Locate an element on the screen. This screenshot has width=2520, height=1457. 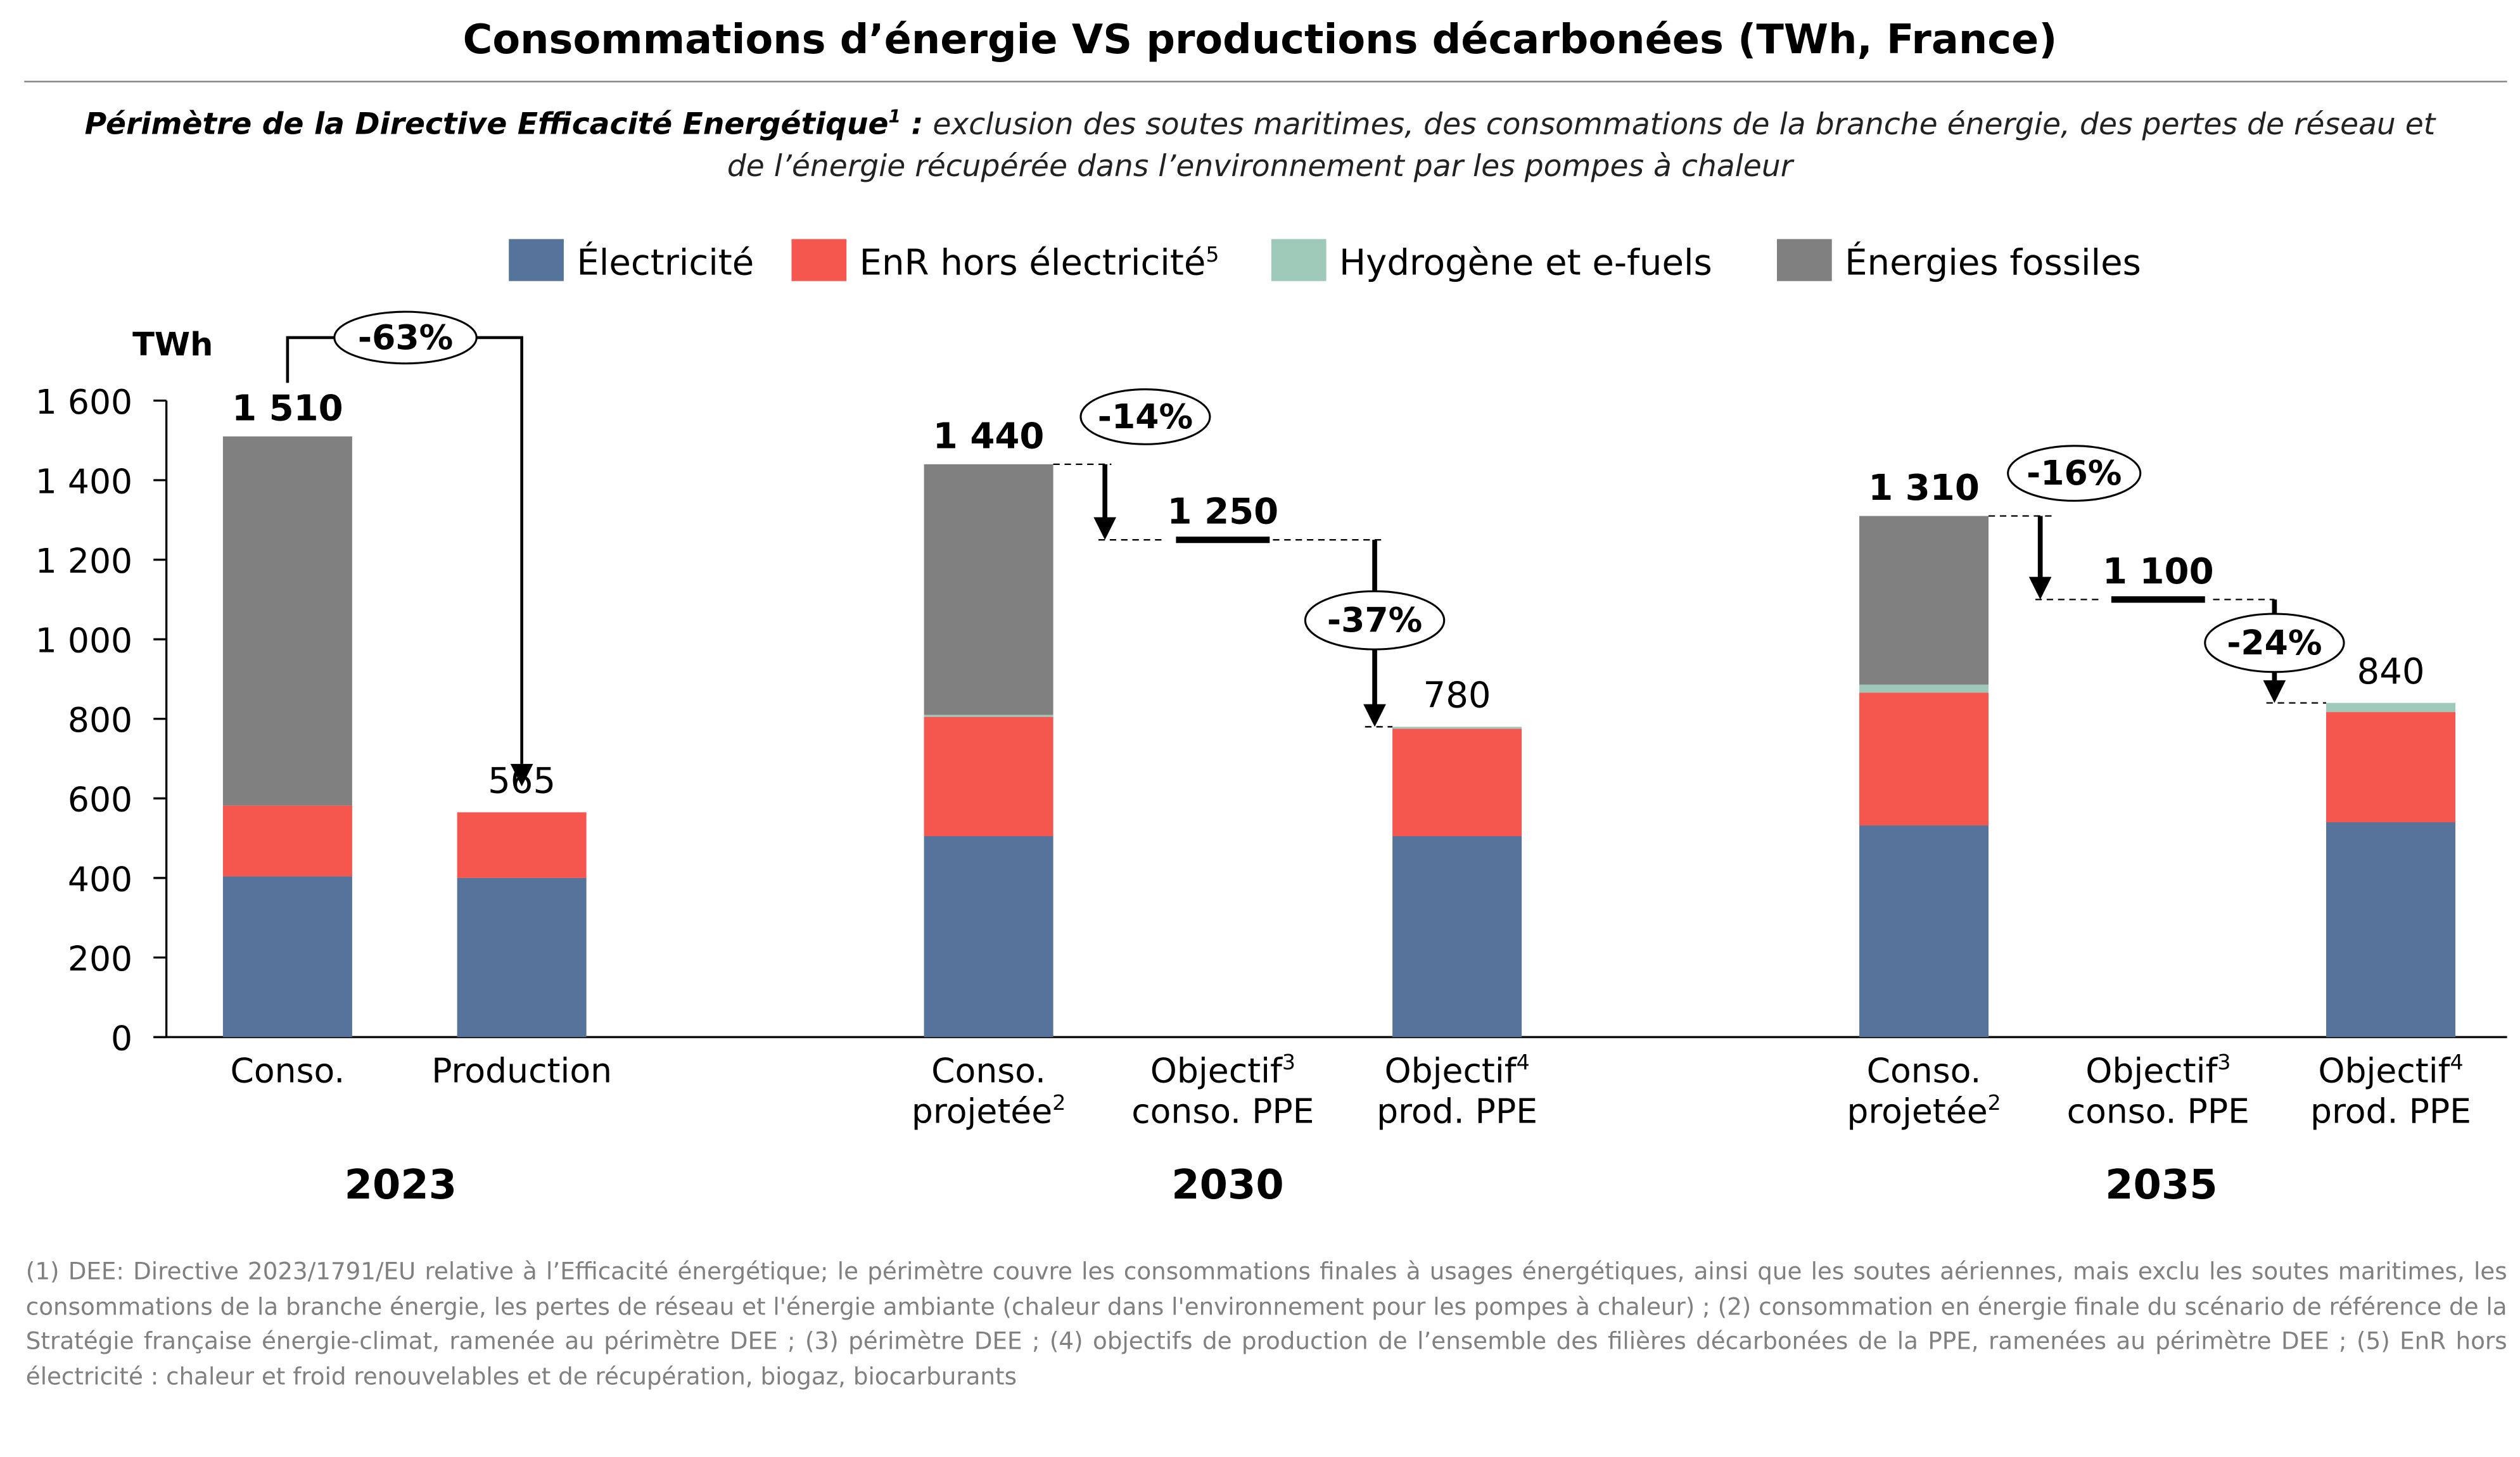
legend-label: EnR hors électricité5 is located at coordinates (1039, 262).